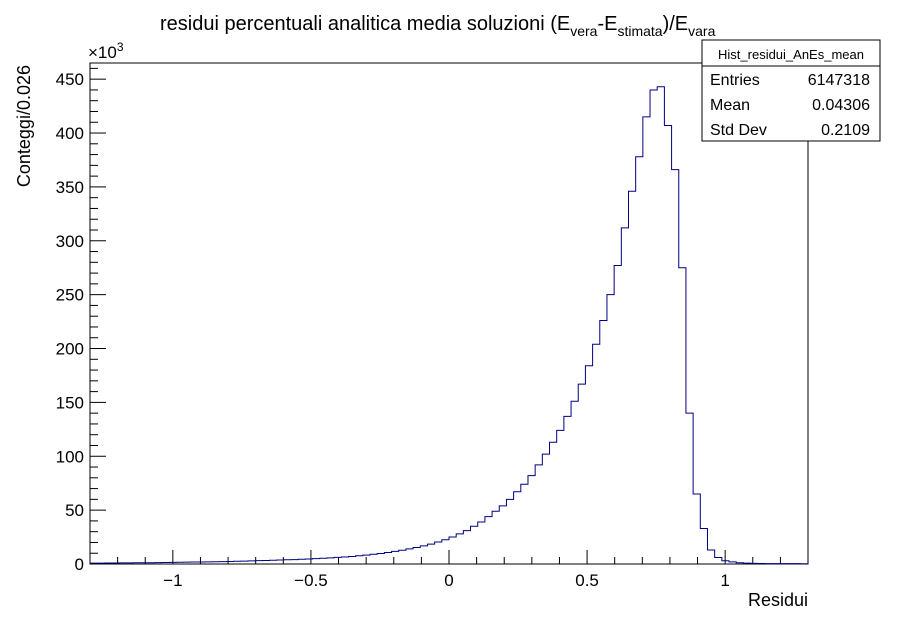  Describe the element at coordinates (791, 54) in the screenshot. I see `stats-histogram-name: Hist_residui_AnEs_mean` at that location.